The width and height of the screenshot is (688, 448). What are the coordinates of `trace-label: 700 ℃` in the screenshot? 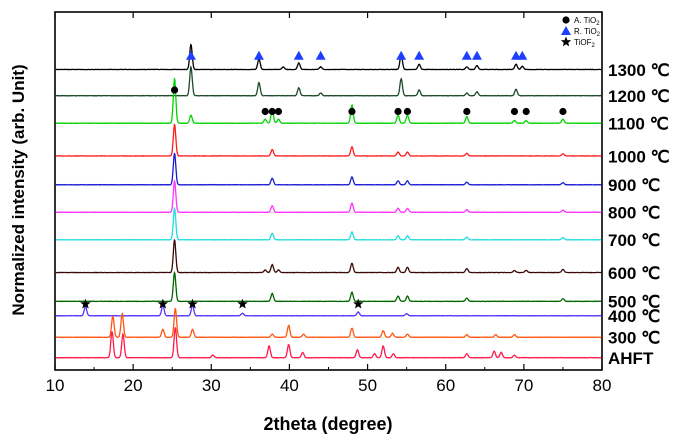 It's located at (634, 240).